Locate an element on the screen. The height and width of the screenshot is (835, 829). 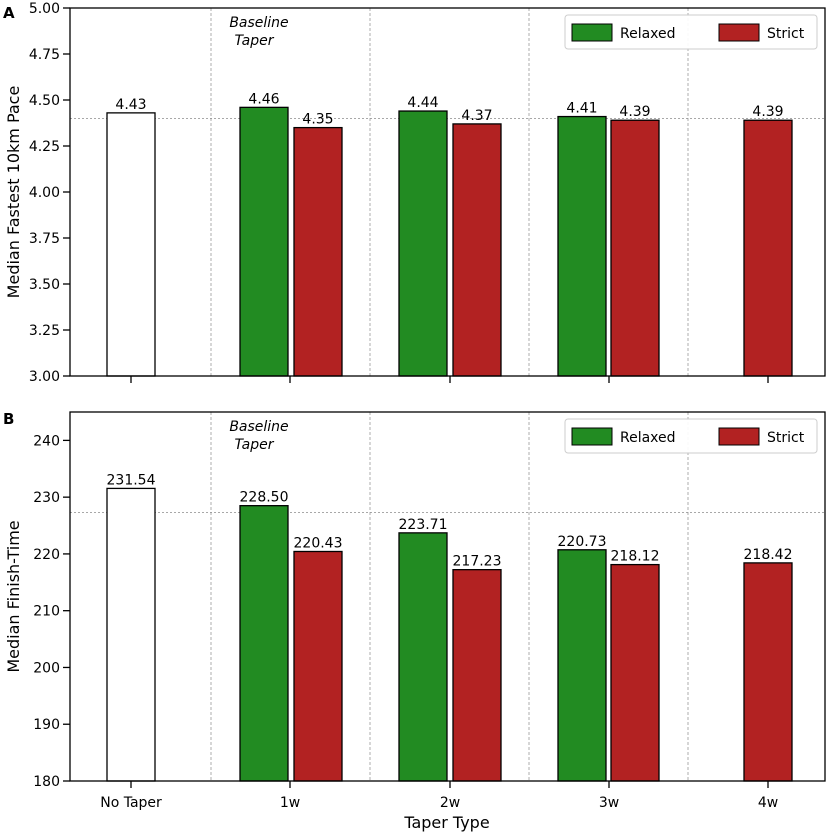
bar-no-taper-value-label: 4.43 is located at coordinates (130, 105).